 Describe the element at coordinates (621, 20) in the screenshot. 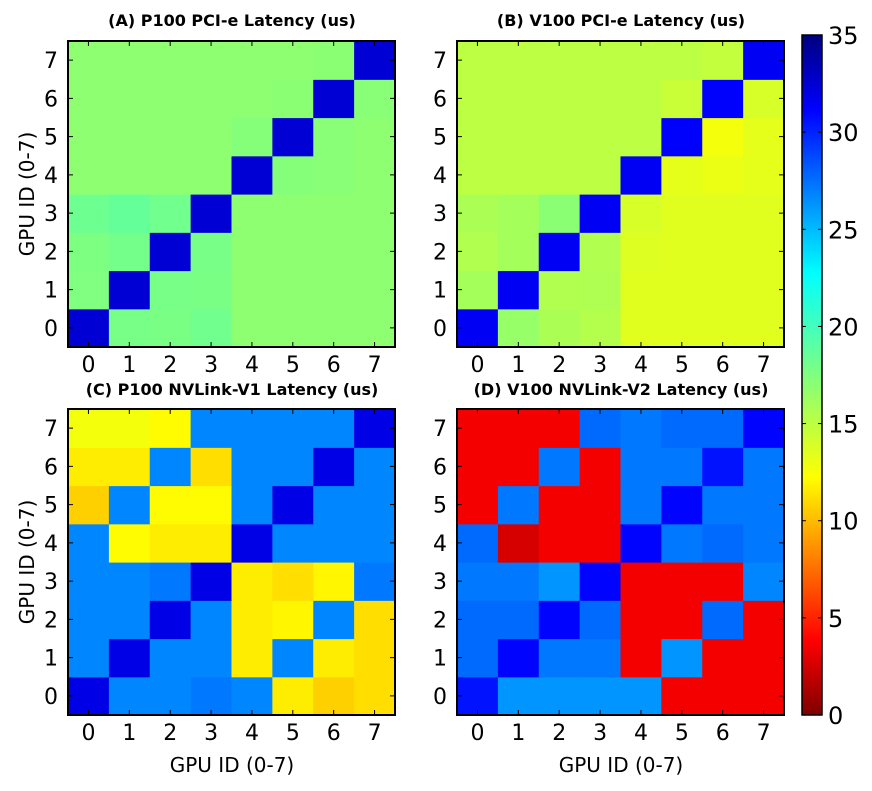

I see `panel-b-title: (B) V100 PCI-e Latency (us)` at that location.